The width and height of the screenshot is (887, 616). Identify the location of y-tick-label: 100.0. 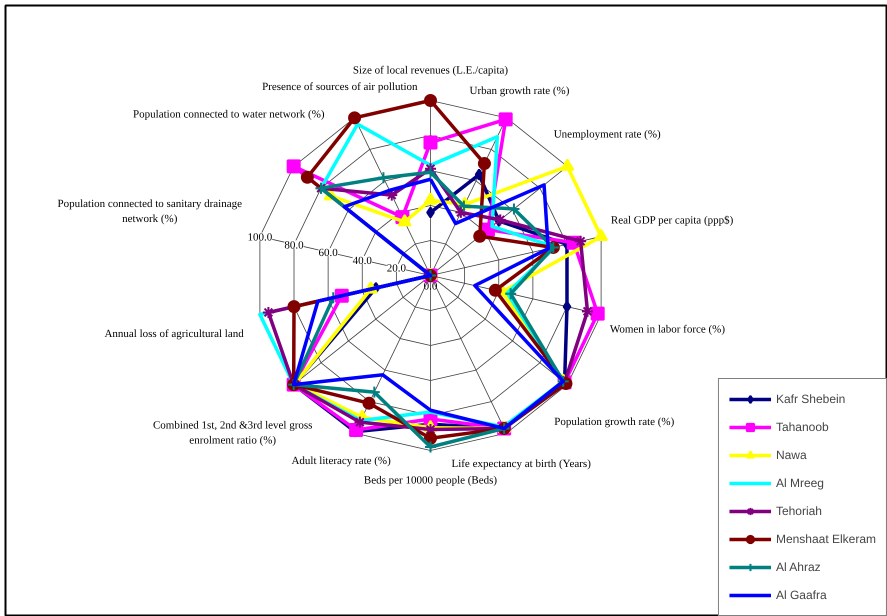
(260, 238).